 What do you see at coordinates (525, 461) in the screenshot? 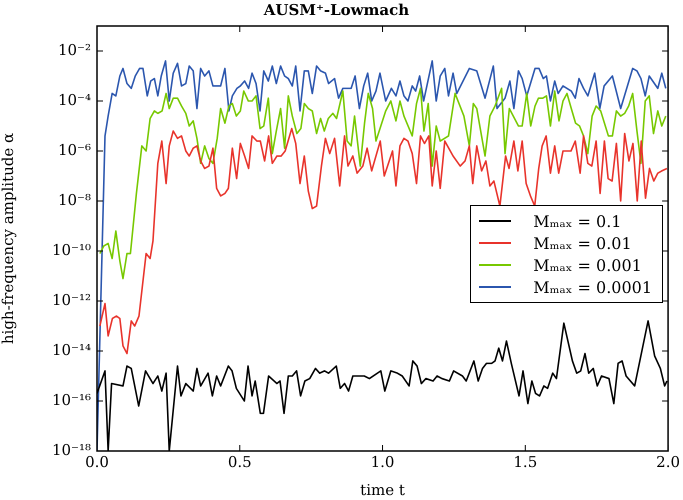
I see `x-tick-label: 1.5` at bounding box center [525, 461].